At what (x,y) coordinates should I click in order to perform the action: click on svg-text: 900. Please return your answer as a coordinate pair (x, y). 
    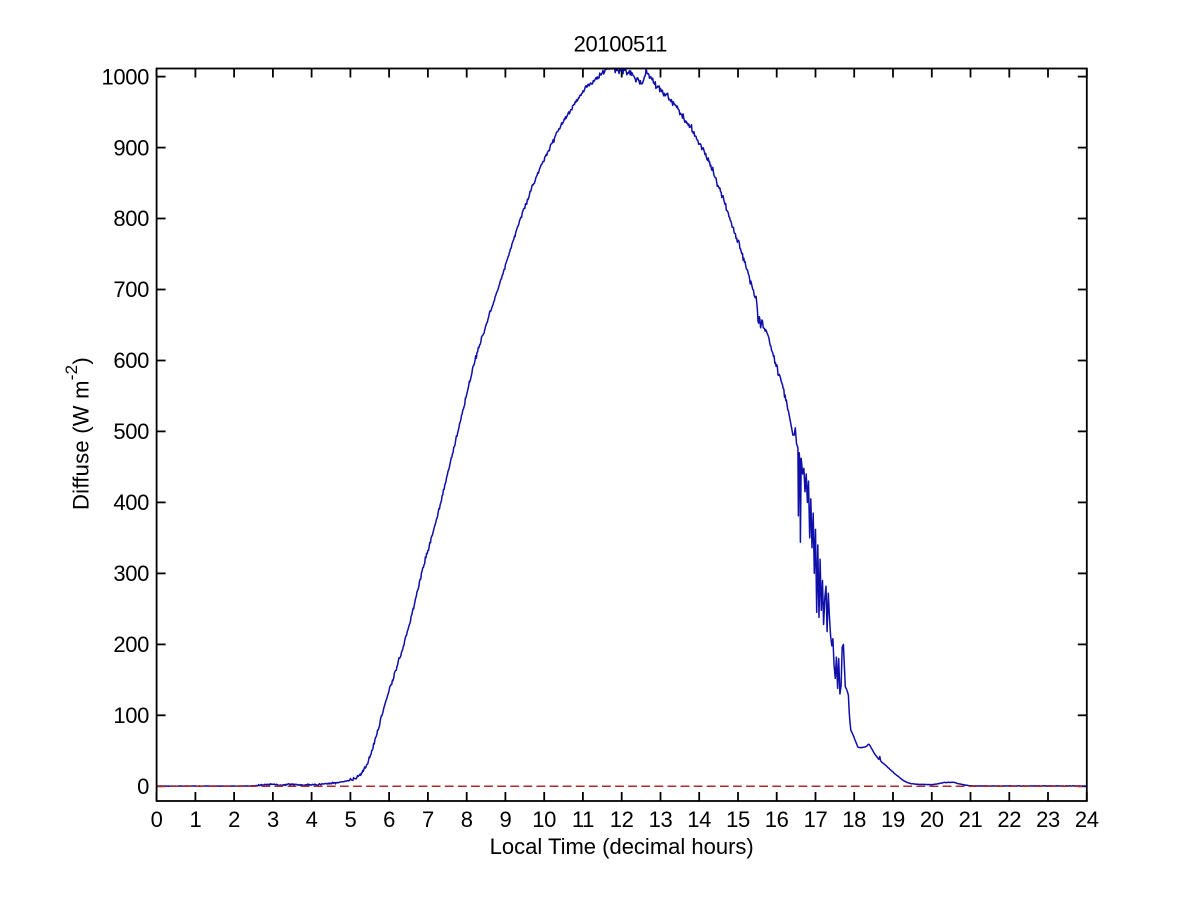
    Looking at the image, I should click on (131, 147).